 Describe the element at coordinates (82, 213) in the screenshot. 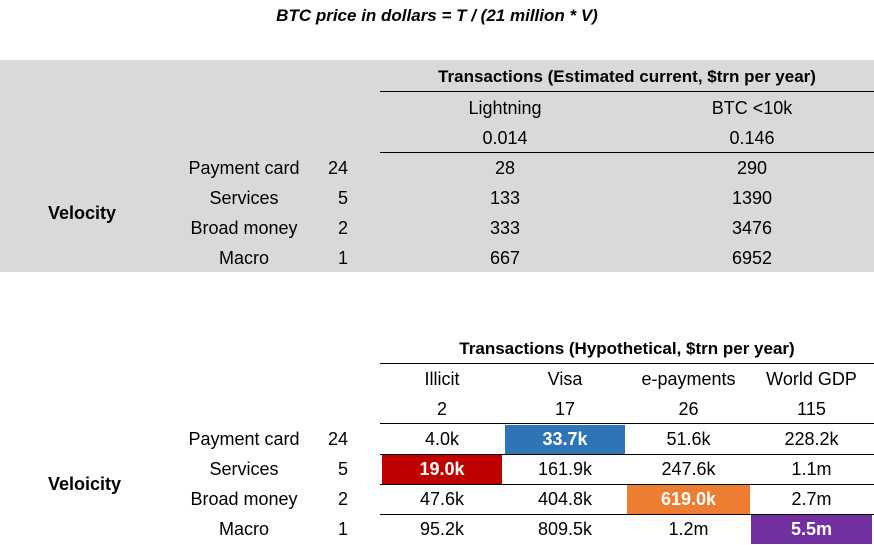

I see `table1-velocity-label: Velocity` at that location.